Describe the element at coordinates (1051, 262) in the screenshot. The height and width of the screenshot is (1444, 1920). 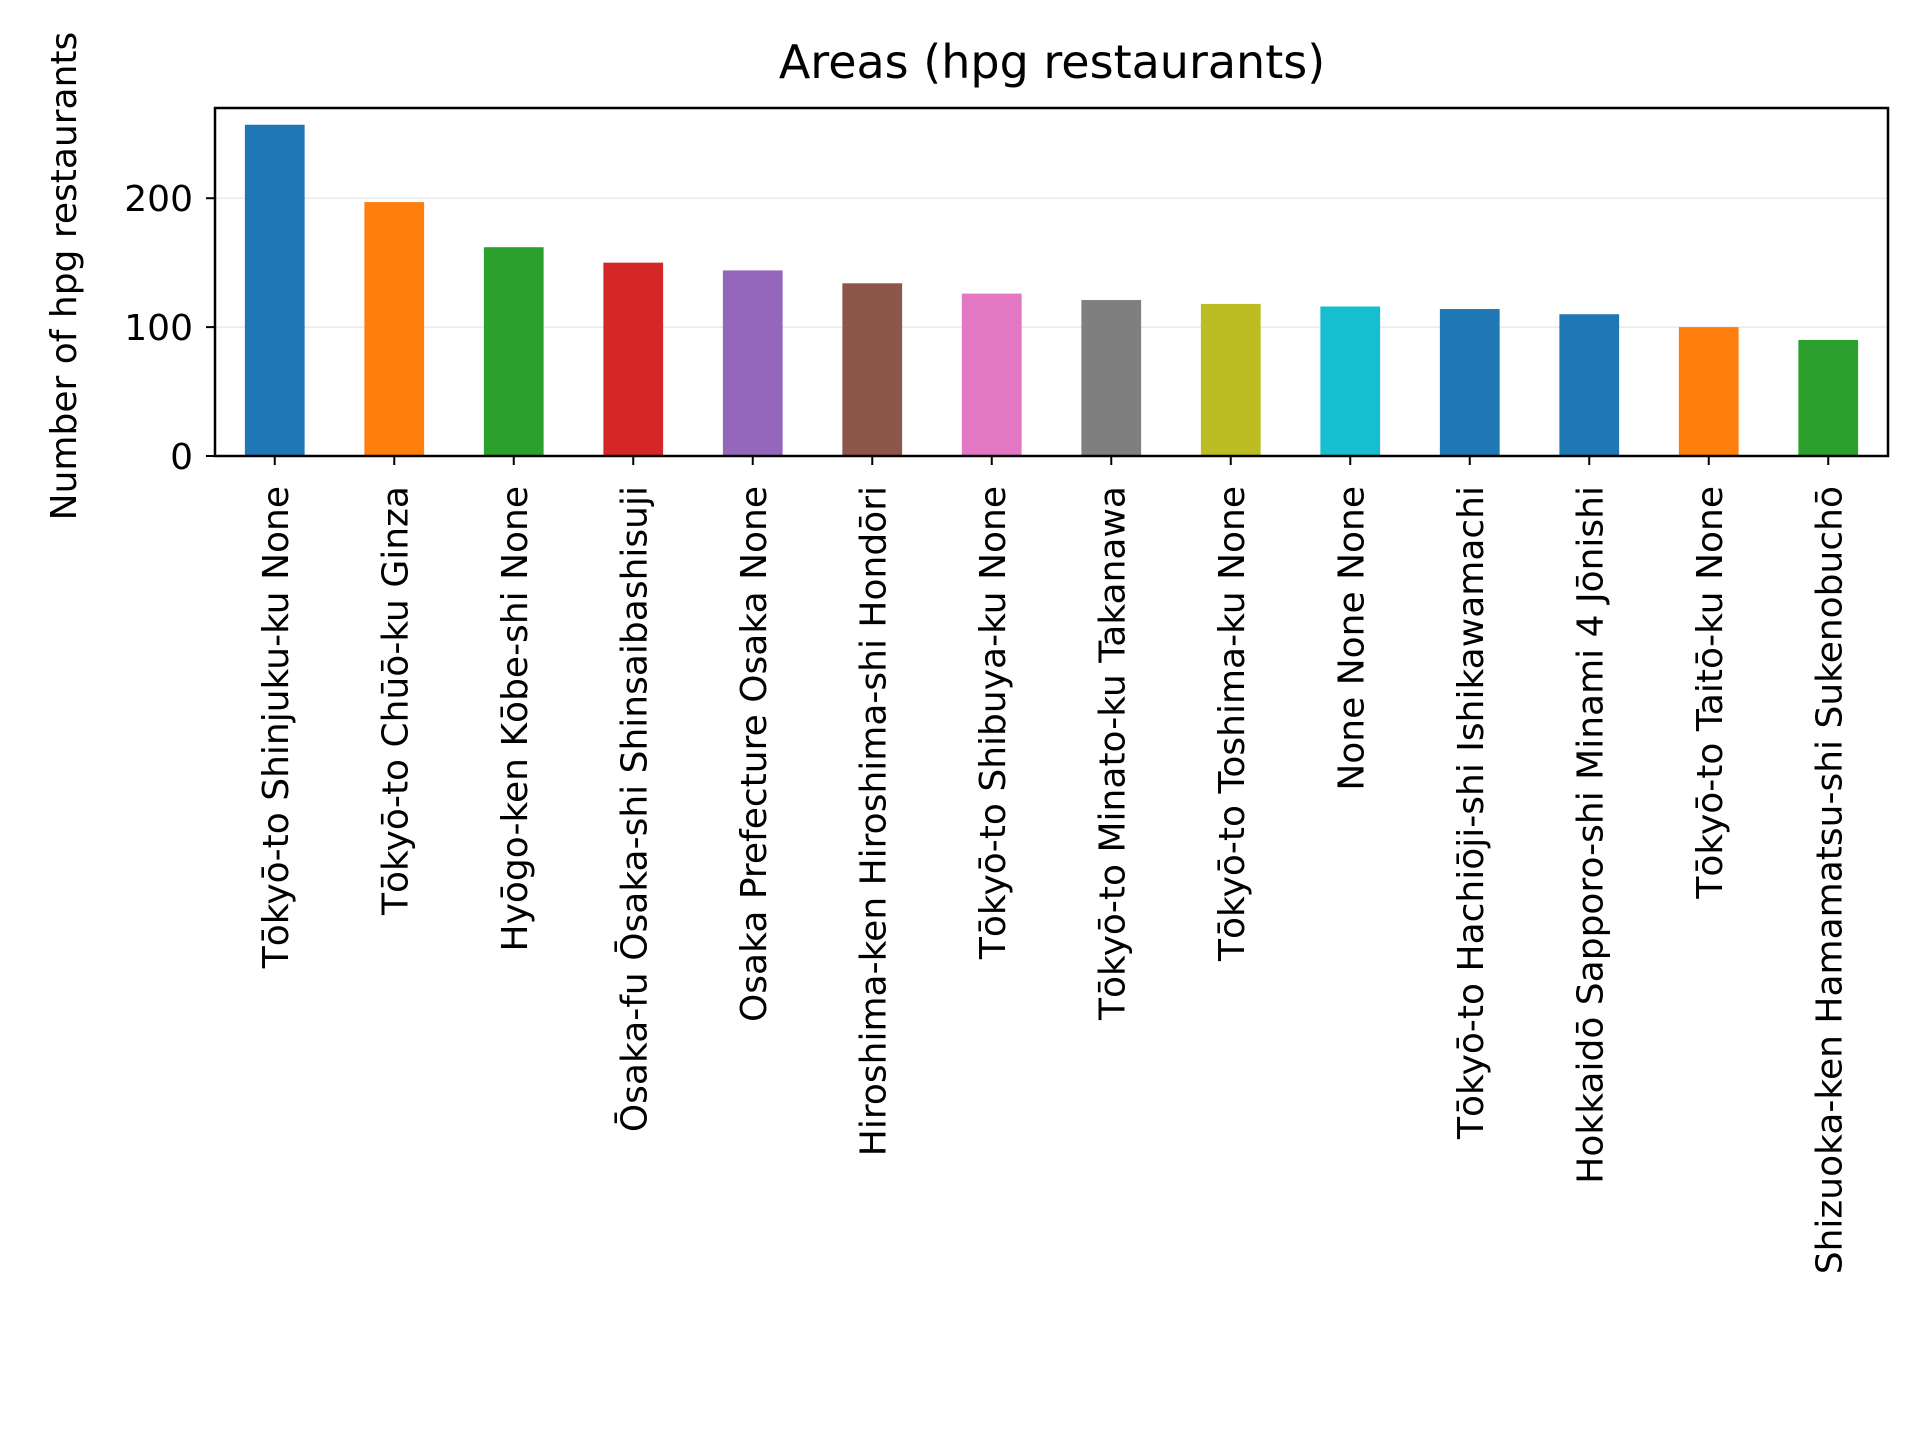
I see `gridlines` at that location.